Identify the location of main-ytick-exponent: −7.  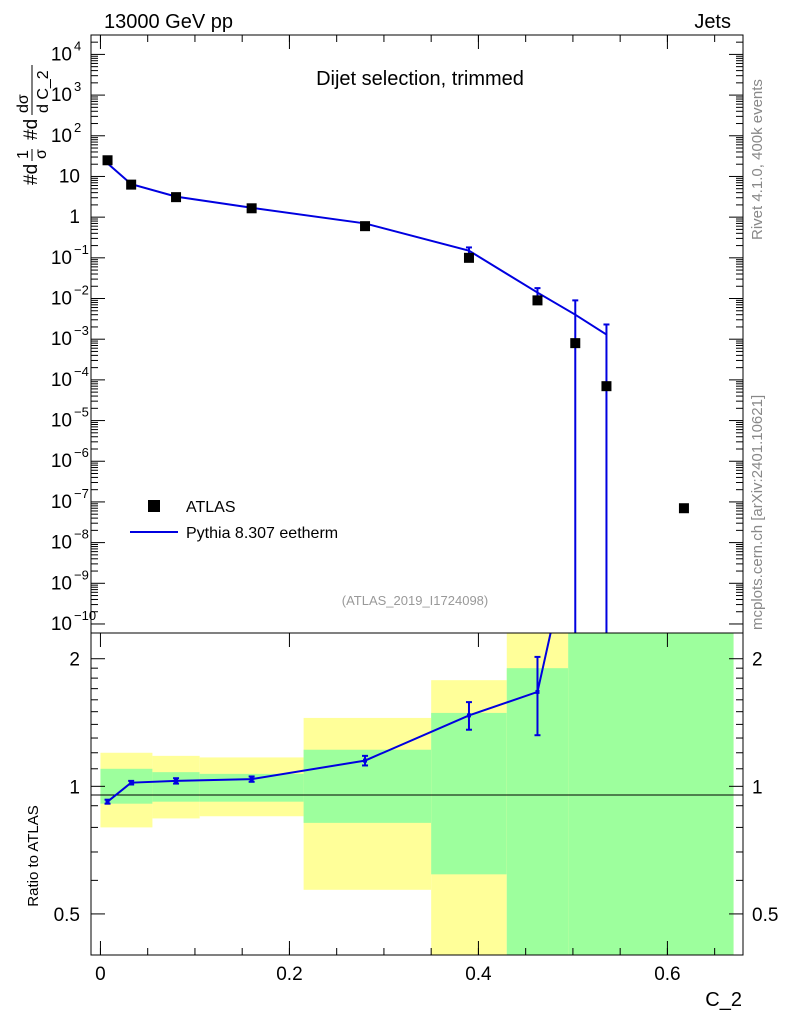
(81, 493).